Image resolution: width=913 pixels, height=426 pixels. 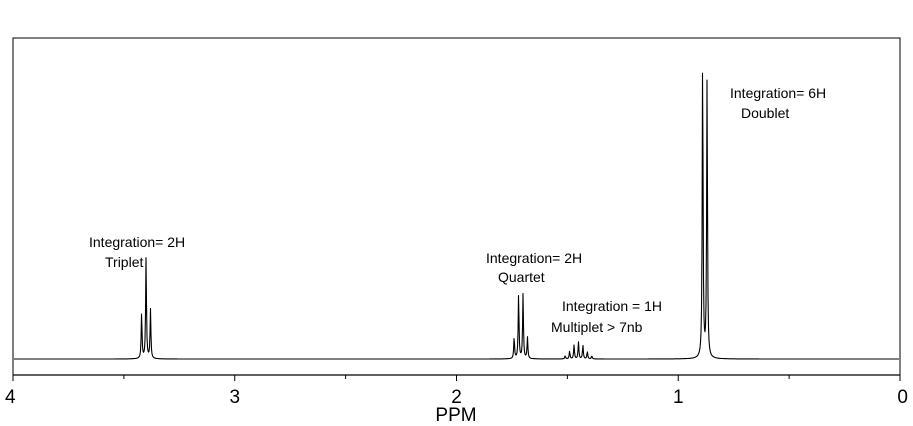 What do you see at coordinates (597, 327) in the screenshot?
I see `multiplet-multiplicity-label: Multiplet > 7nb` at bounding box center [597, 327].